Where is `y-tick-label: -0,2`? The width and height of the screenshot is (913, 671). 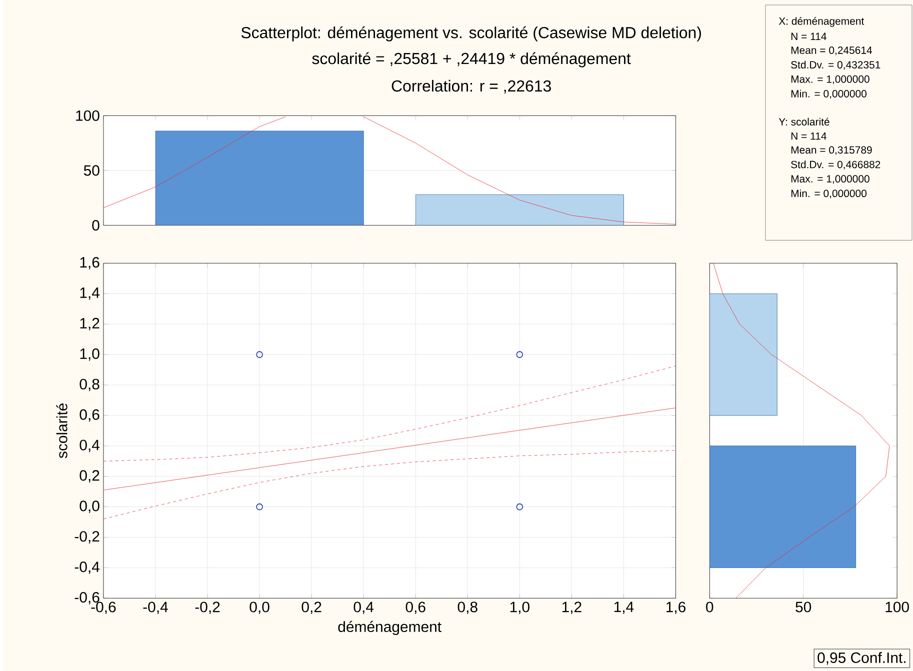 y-tick-label: -0,2 is located at coordinates (87, 537).